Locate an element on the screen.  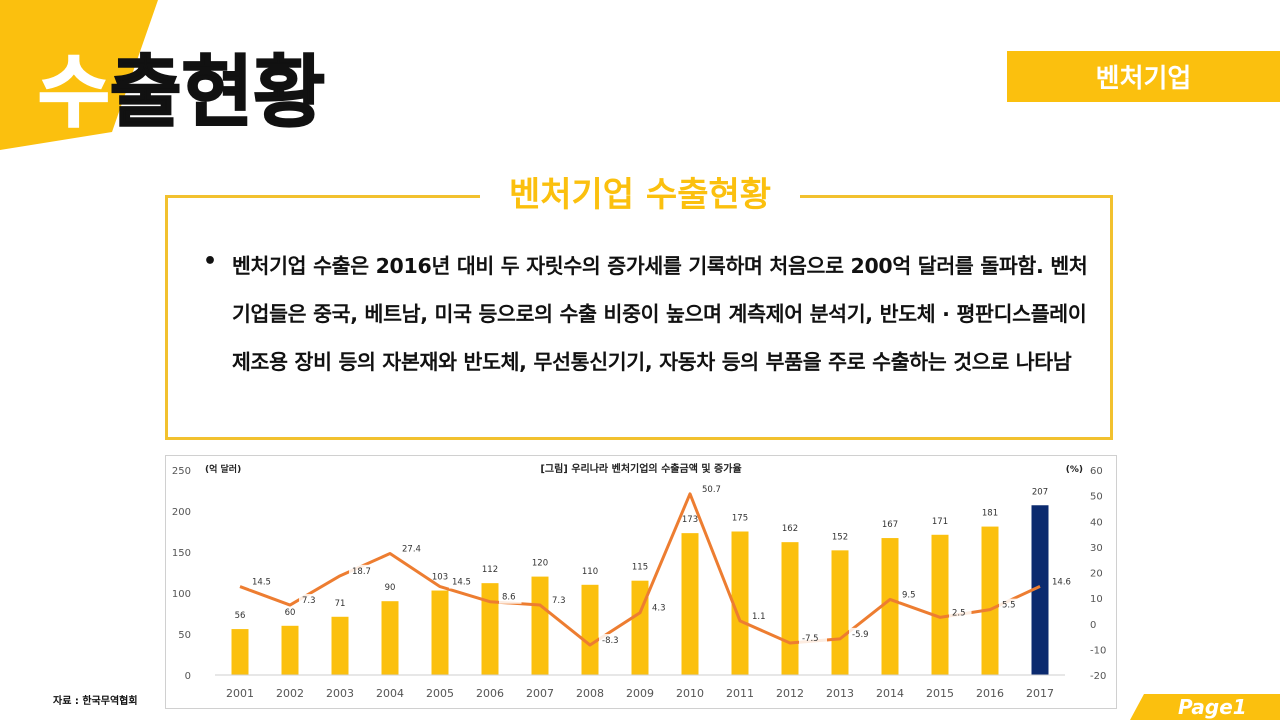
bar-value-label: 71 is located at coordinates (340, 604).